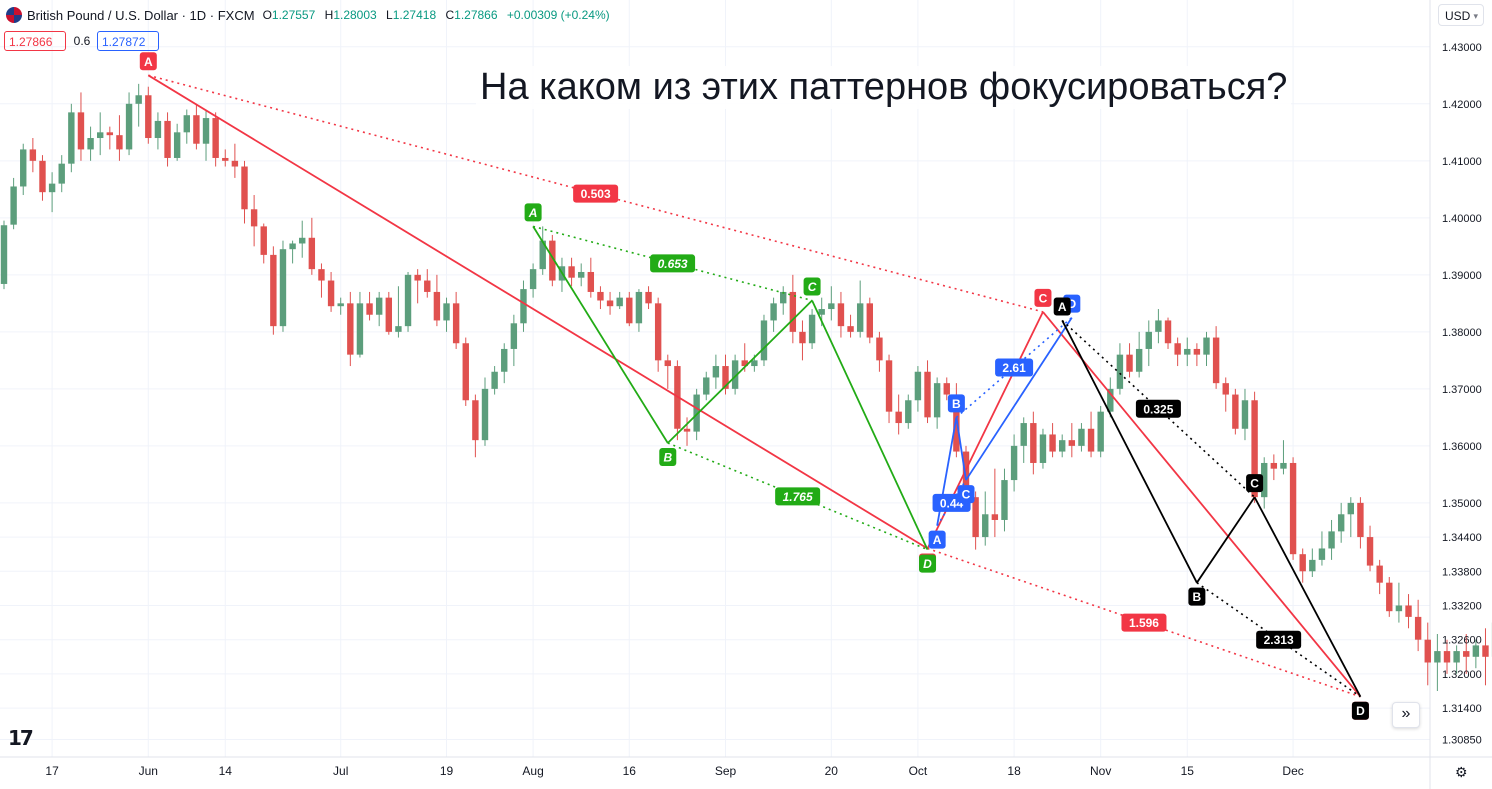 The height and width of the screenshot is (789, 1492). Describe the element at coordinates (1144, 623) in the screenshot. I see `pattern-ratio-label: 1.596` at that location.